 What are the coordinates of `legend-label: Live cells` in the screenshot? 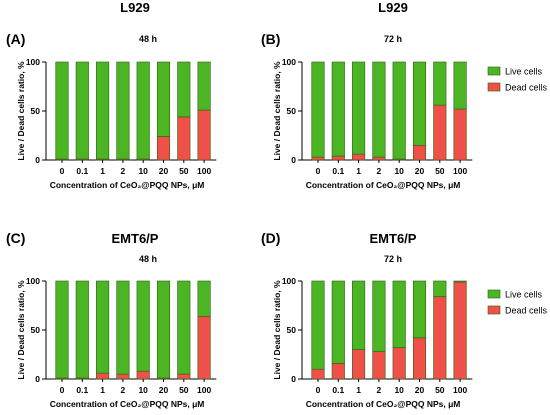 It's located at (524, 72).